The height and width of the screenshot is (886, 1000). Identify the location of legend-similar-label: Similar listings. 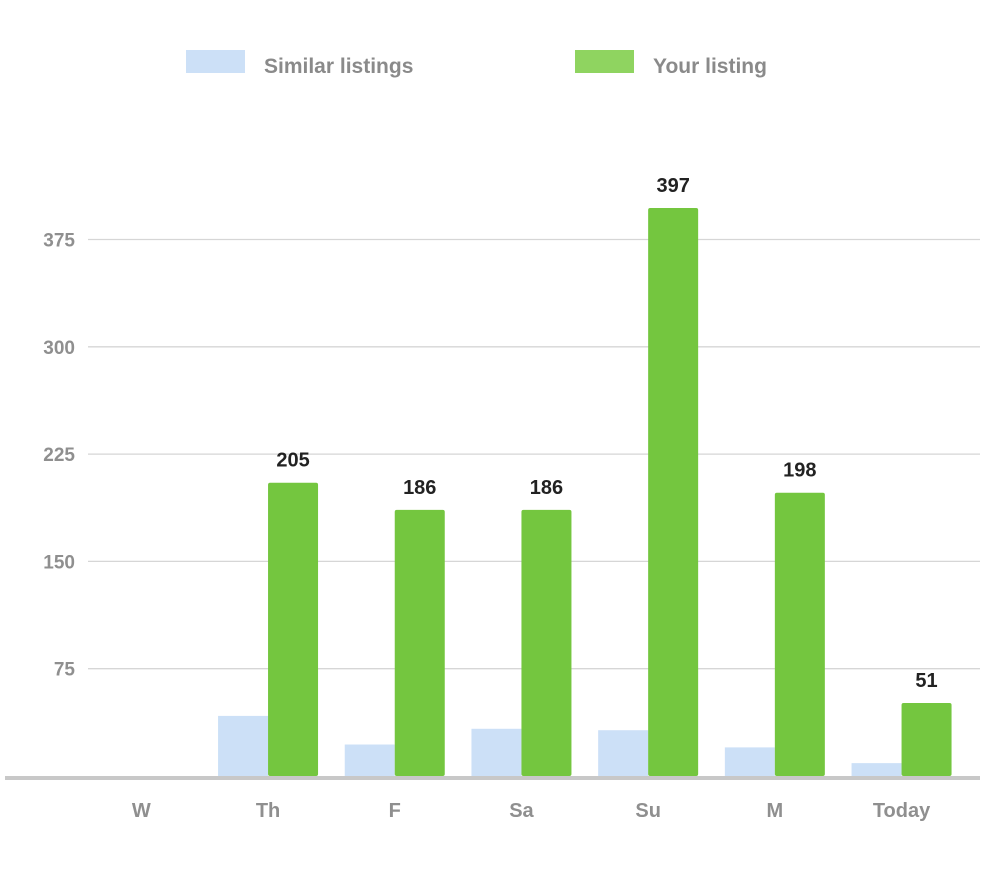
(338, 66).